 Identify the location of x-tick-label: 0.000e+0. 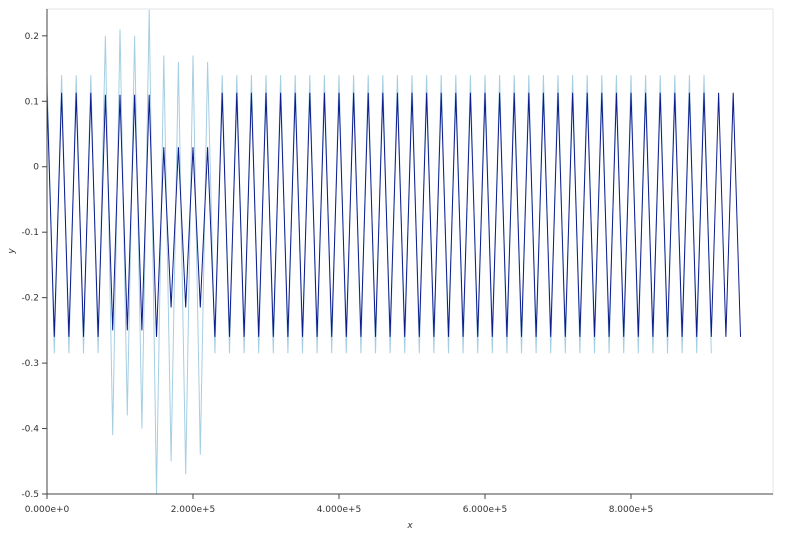
(47, 510).